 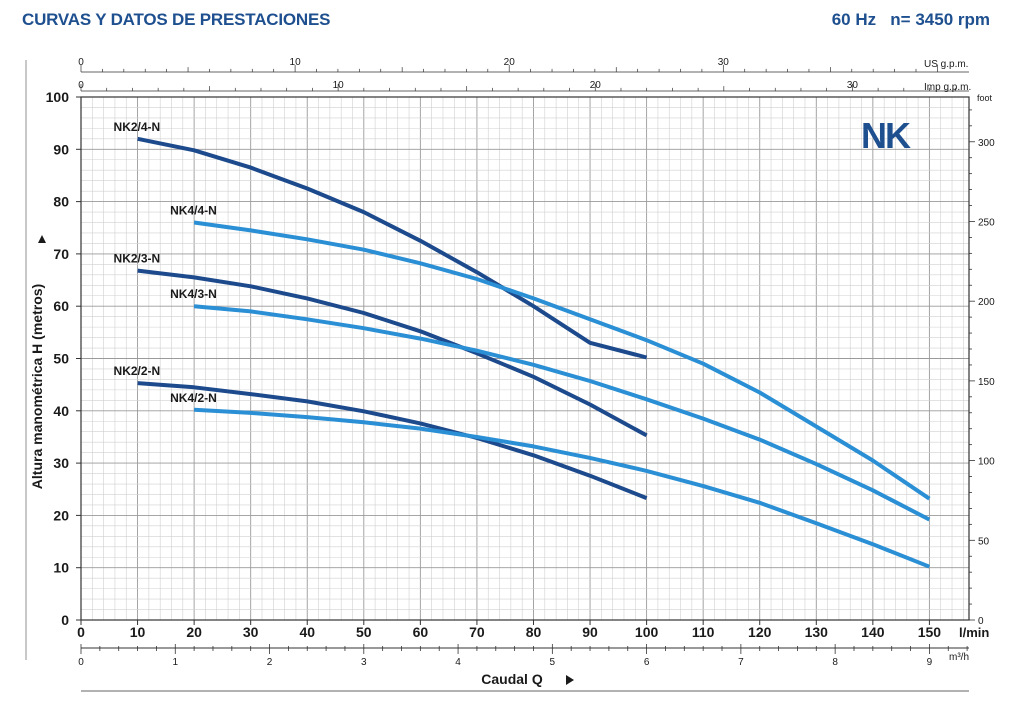 I want to click on y-tick-label: 80, so click(x=61, y=202).